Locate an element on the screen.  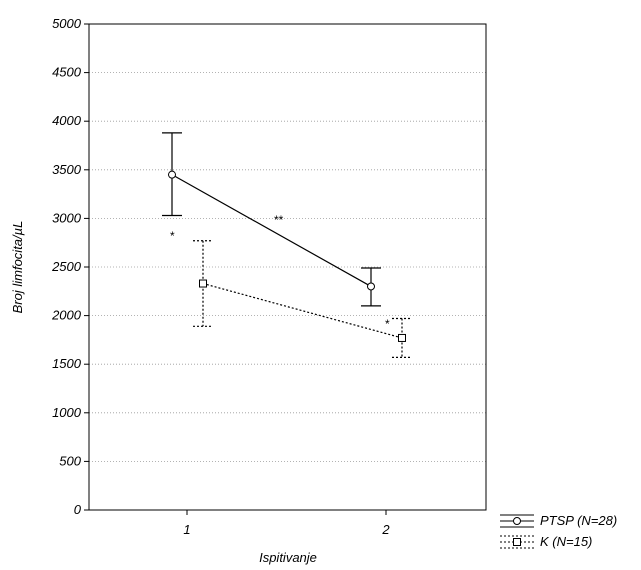
y-tick-label: 4000 is located at coordinates (67, 120).